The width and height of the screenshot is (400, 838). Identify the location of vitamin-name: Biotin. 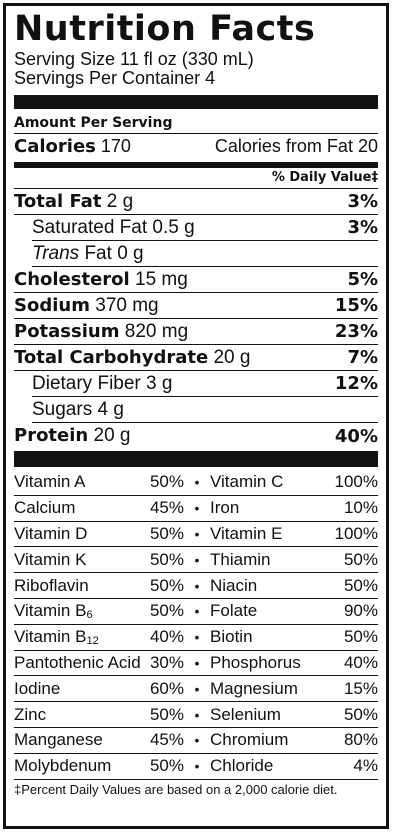
(231, 637).